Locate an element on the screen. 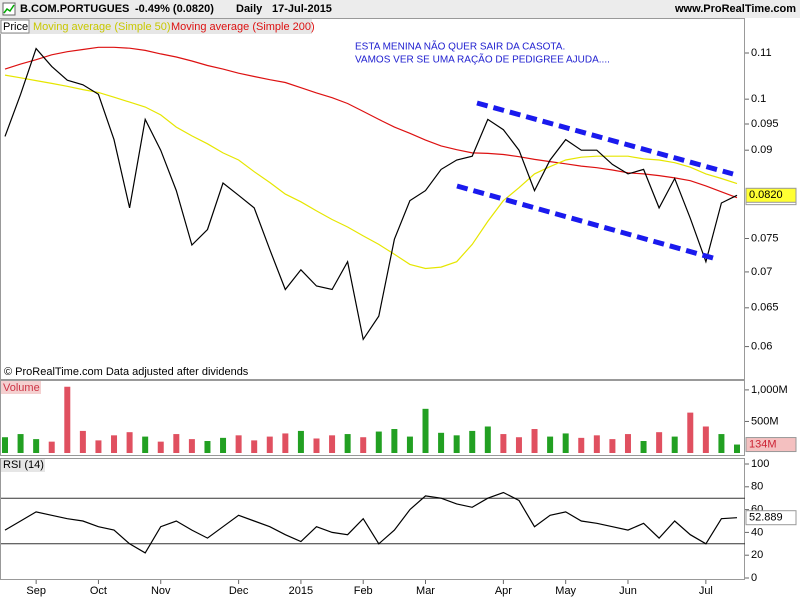 The height and width of the screenshot is (600, 800). x-tick-label: Nov is located at coordinates (161, 591).